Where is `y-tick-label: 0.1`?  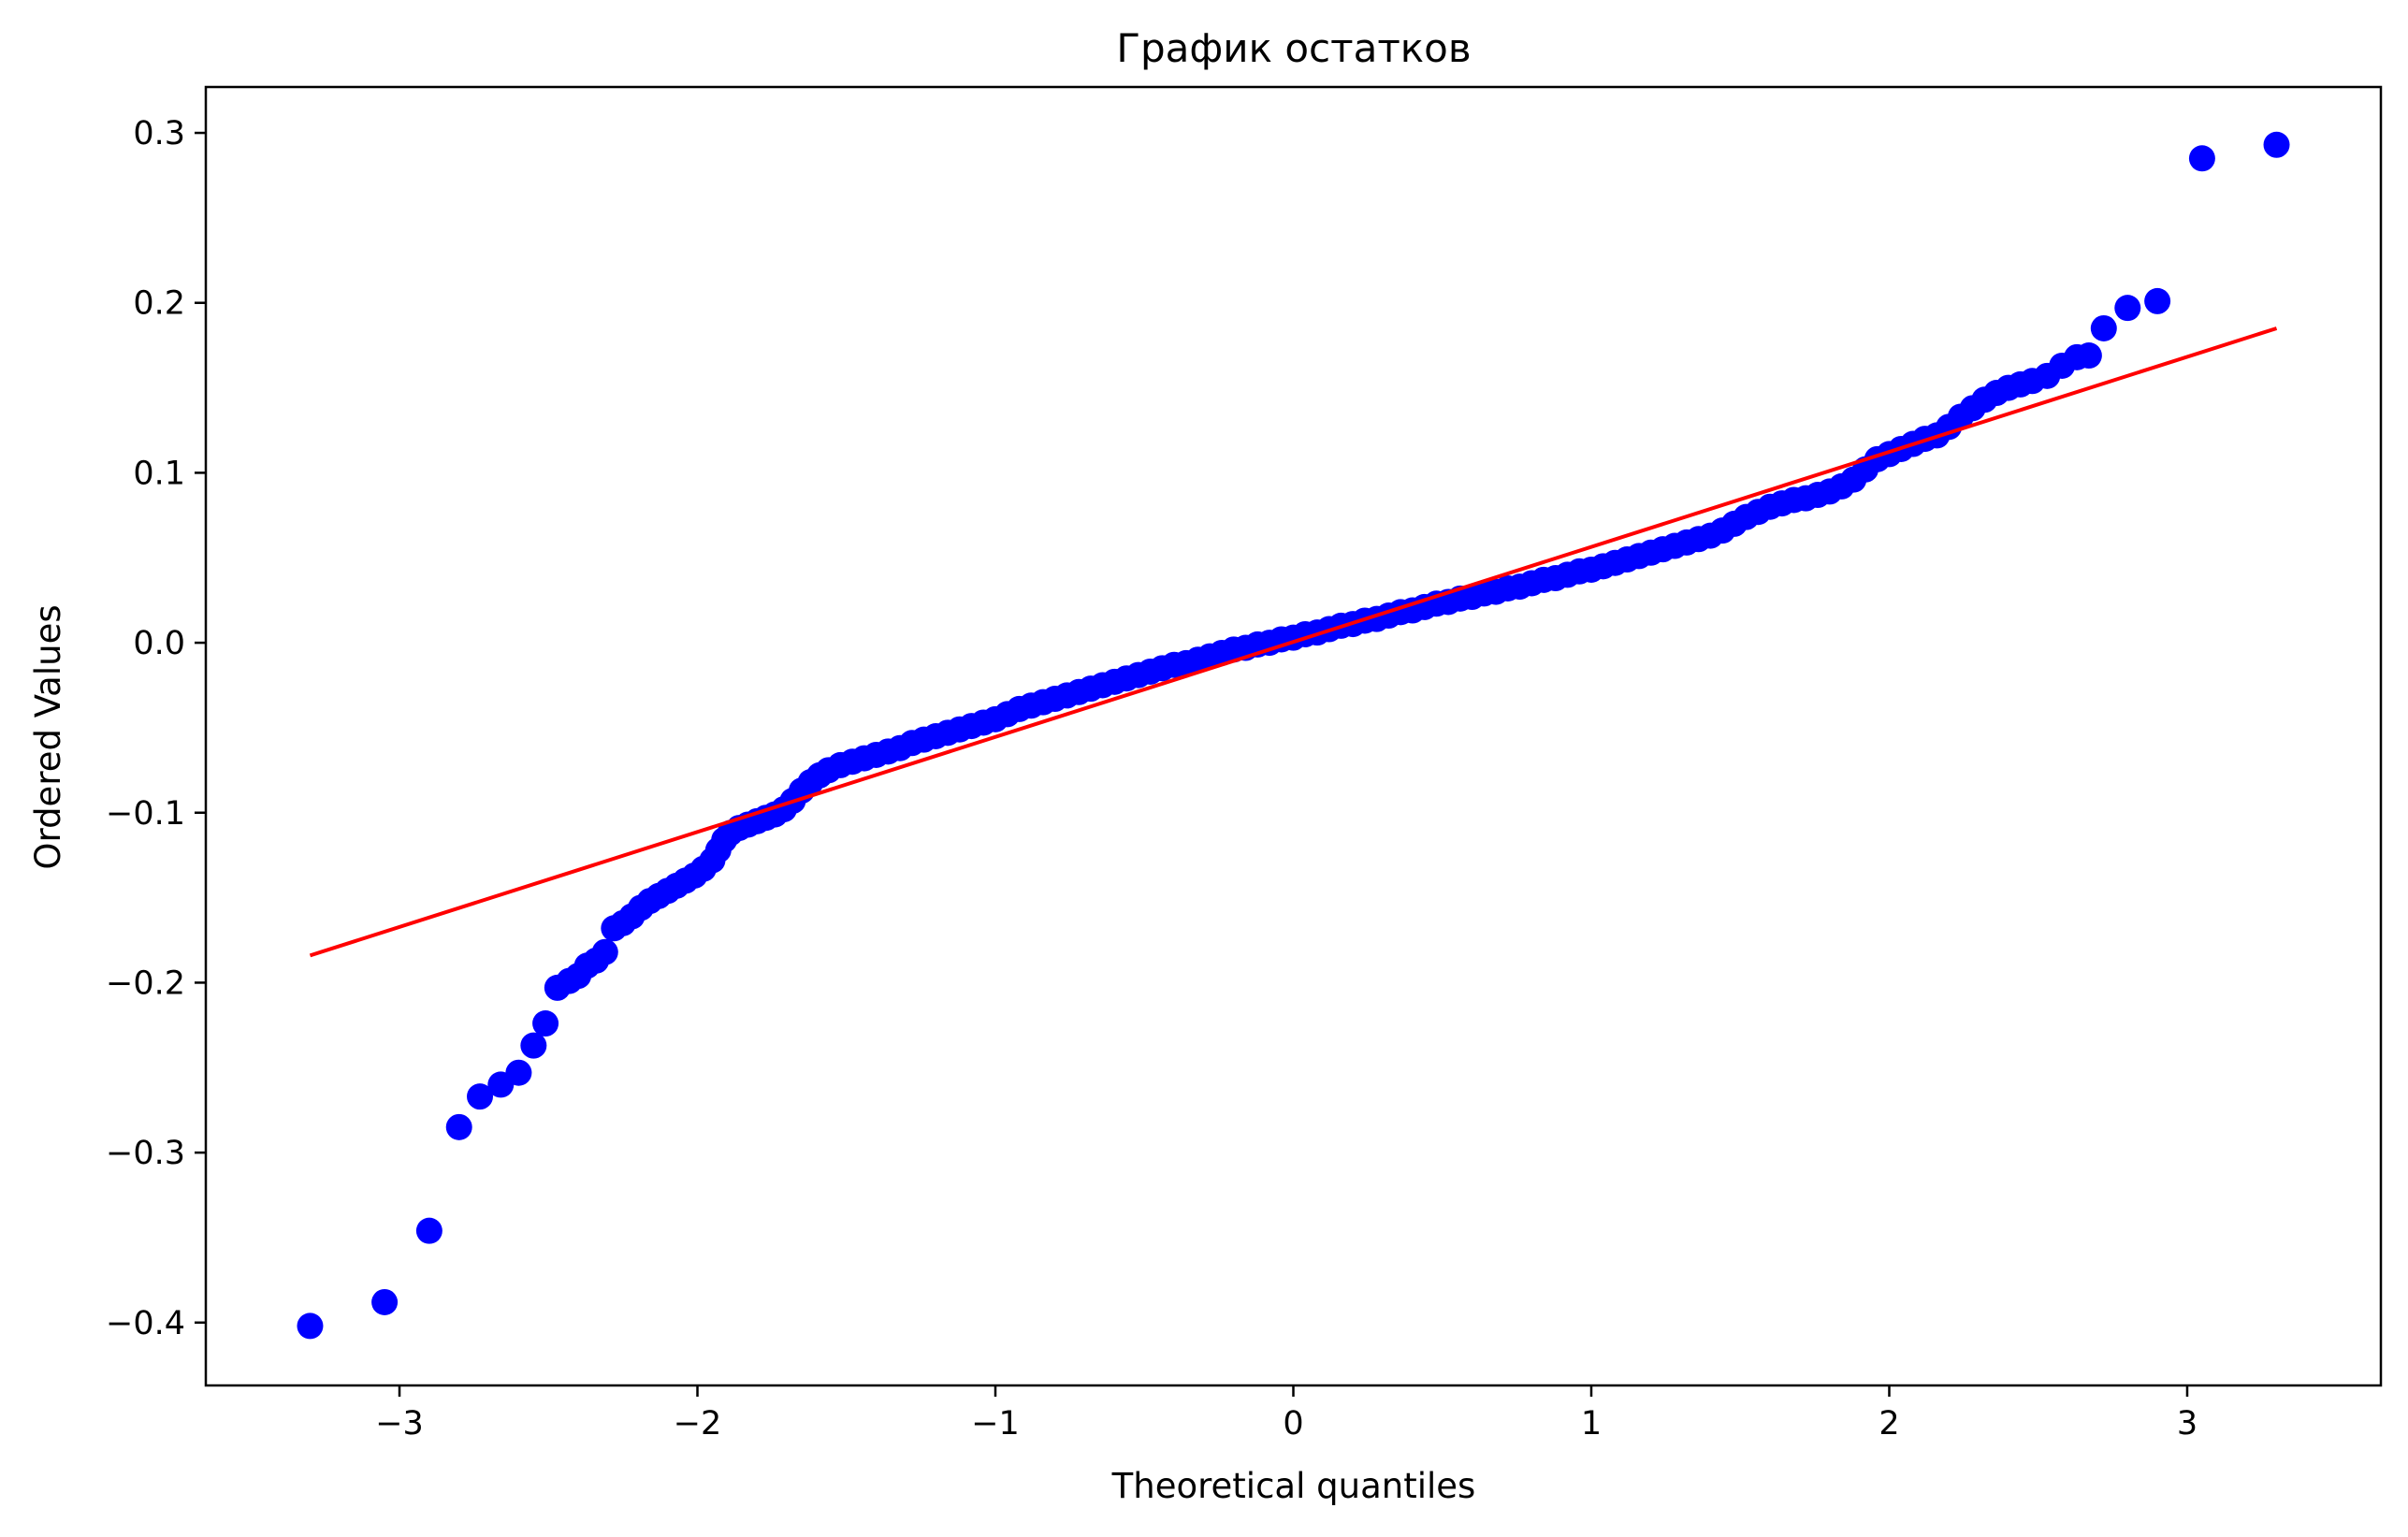
y-tick-label: 0.1 is located at coordinates (159, 473).